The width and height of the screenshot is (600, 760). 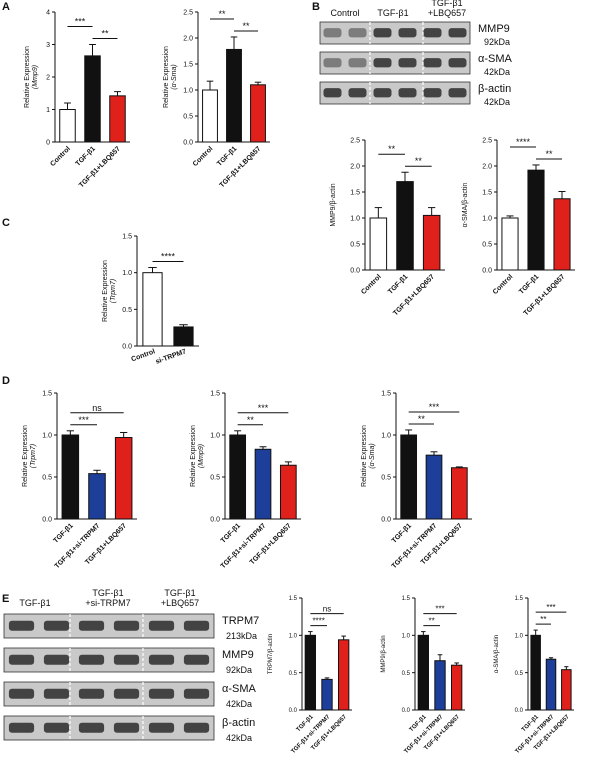 What do you see at coordinates (188, 142) in the screenshot?
I see `y-tick-label-a2: 0.0` at bounding box center [188, 142].